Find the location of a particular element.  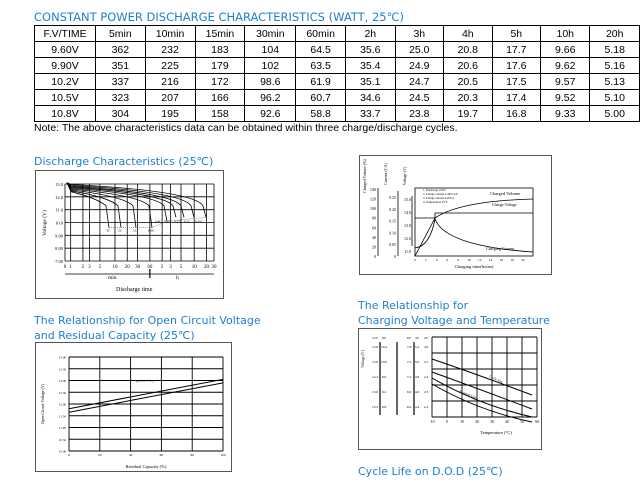

y-tick: 11.00 is located at coordinates (62, 428).